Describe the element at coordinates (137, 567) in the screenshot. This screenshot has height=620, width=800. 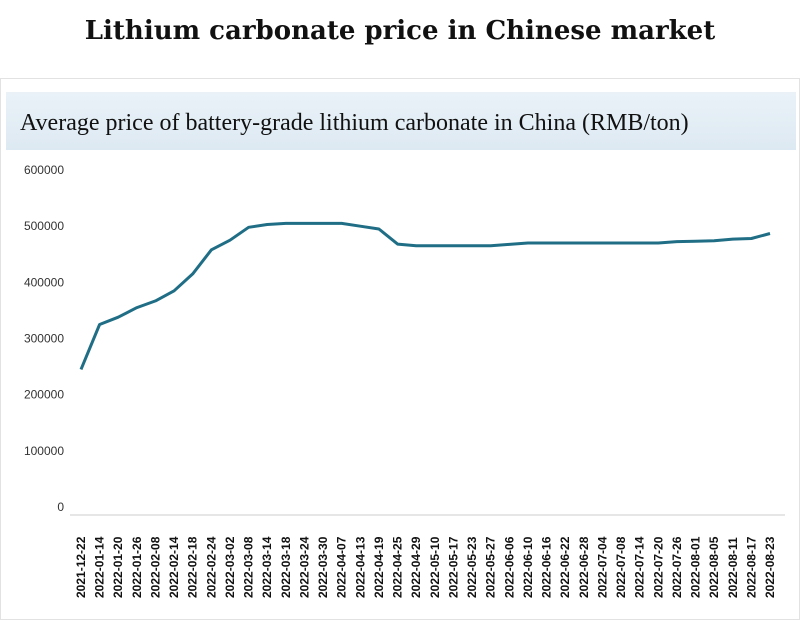
I see `x-tick-label: 2022-01-26` at that location.